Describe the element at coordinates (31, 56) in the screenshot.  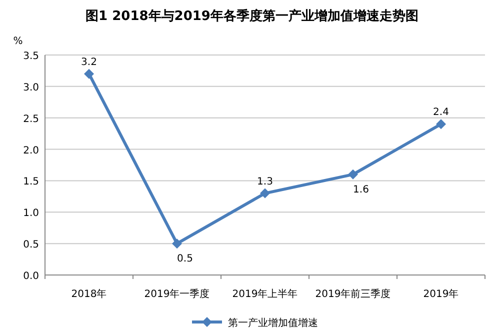
I see `y-tick-label: 3.5` at that location.